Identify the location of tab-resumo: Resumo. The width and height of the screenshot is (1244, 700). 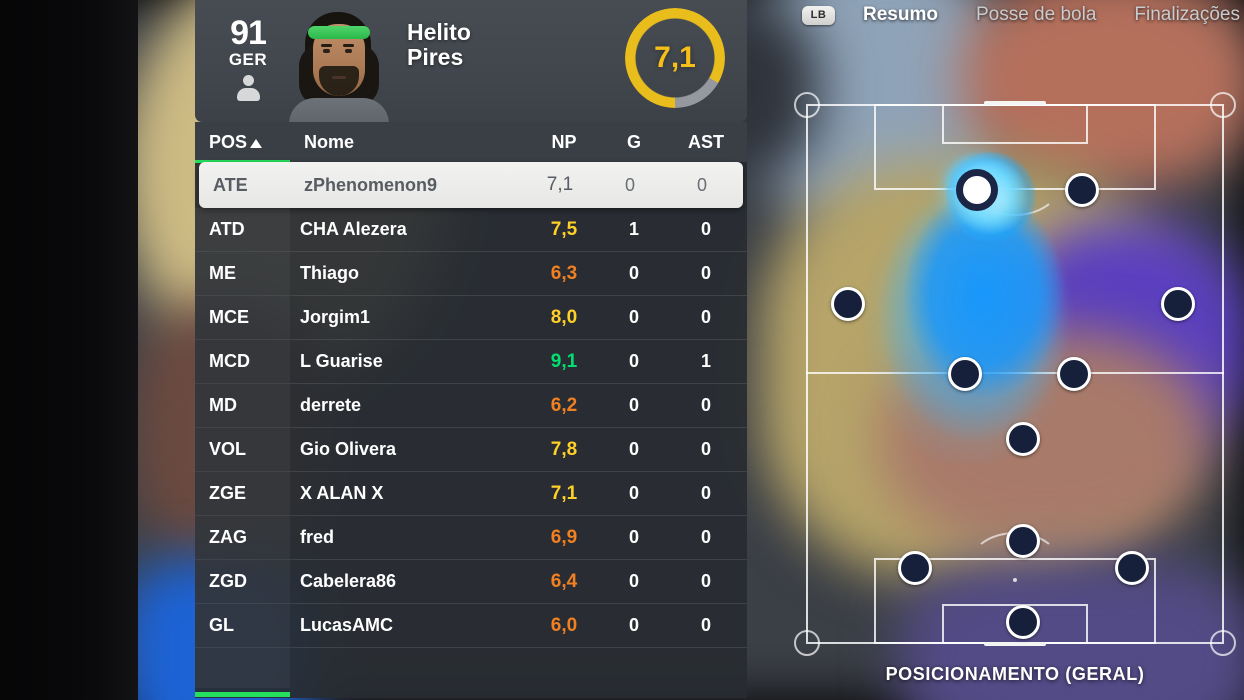
(900, 14).